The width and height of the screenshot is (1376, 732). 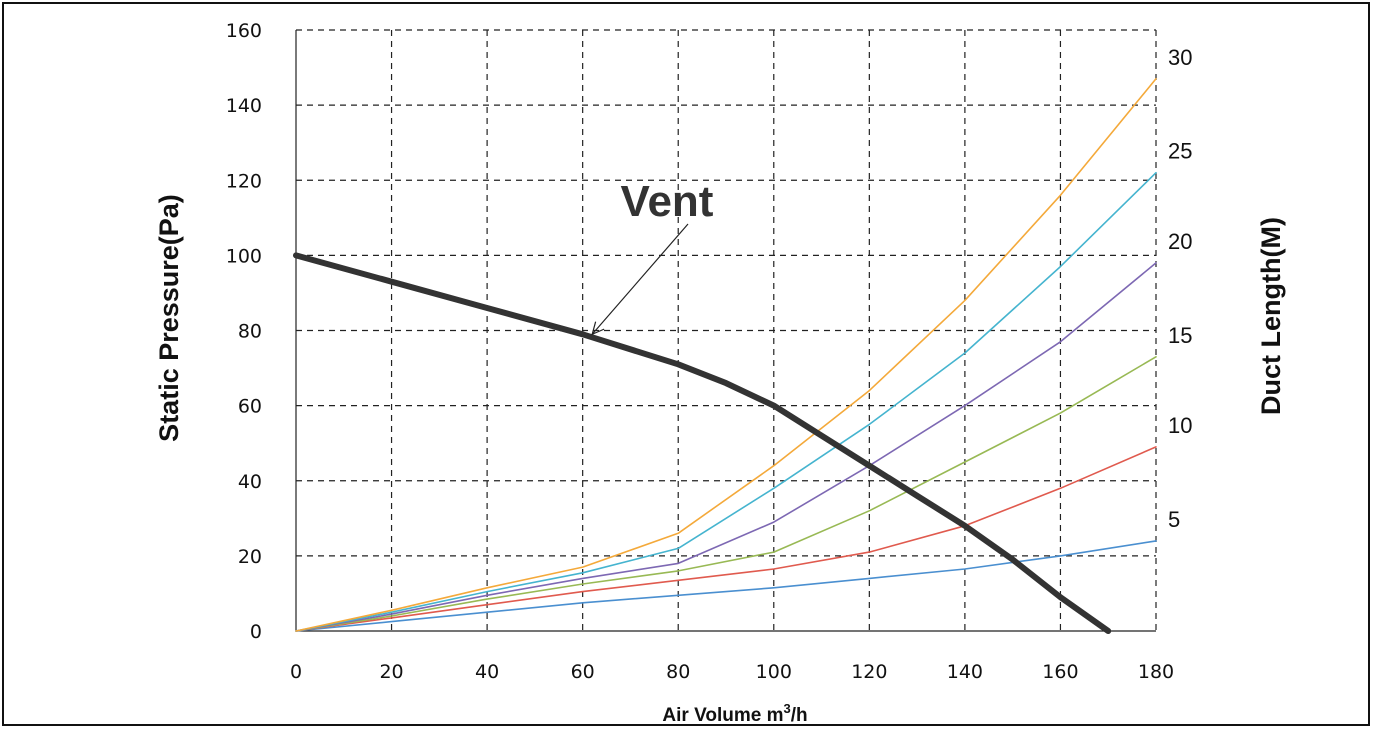 I want to click on vent-annotation-label: Vent, so click(x=667, y=201).